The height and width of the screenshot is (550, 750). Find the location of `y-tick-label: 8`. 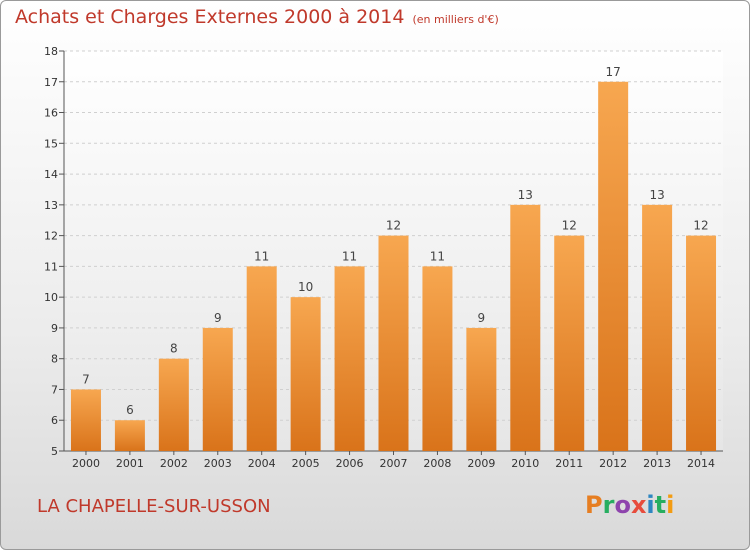

y-tick-label: 8 is located at coordinates (54, 359).